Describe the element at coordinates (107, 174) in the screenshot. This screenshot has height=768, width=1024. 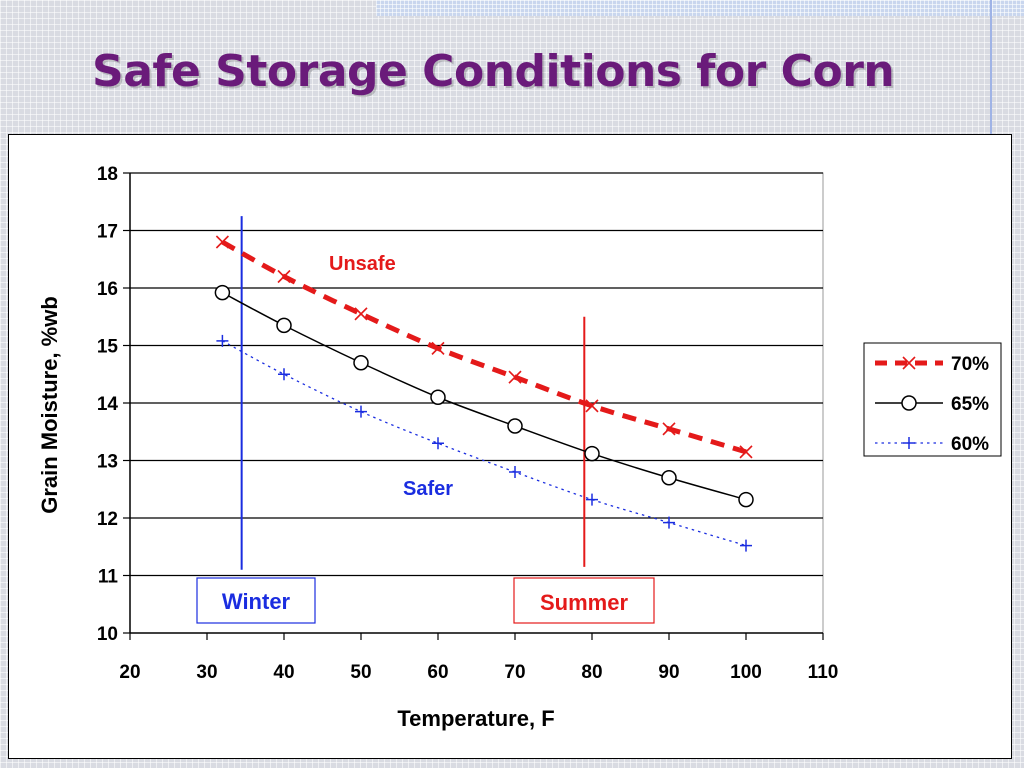
I see `y-tick-label: 18` at that location.